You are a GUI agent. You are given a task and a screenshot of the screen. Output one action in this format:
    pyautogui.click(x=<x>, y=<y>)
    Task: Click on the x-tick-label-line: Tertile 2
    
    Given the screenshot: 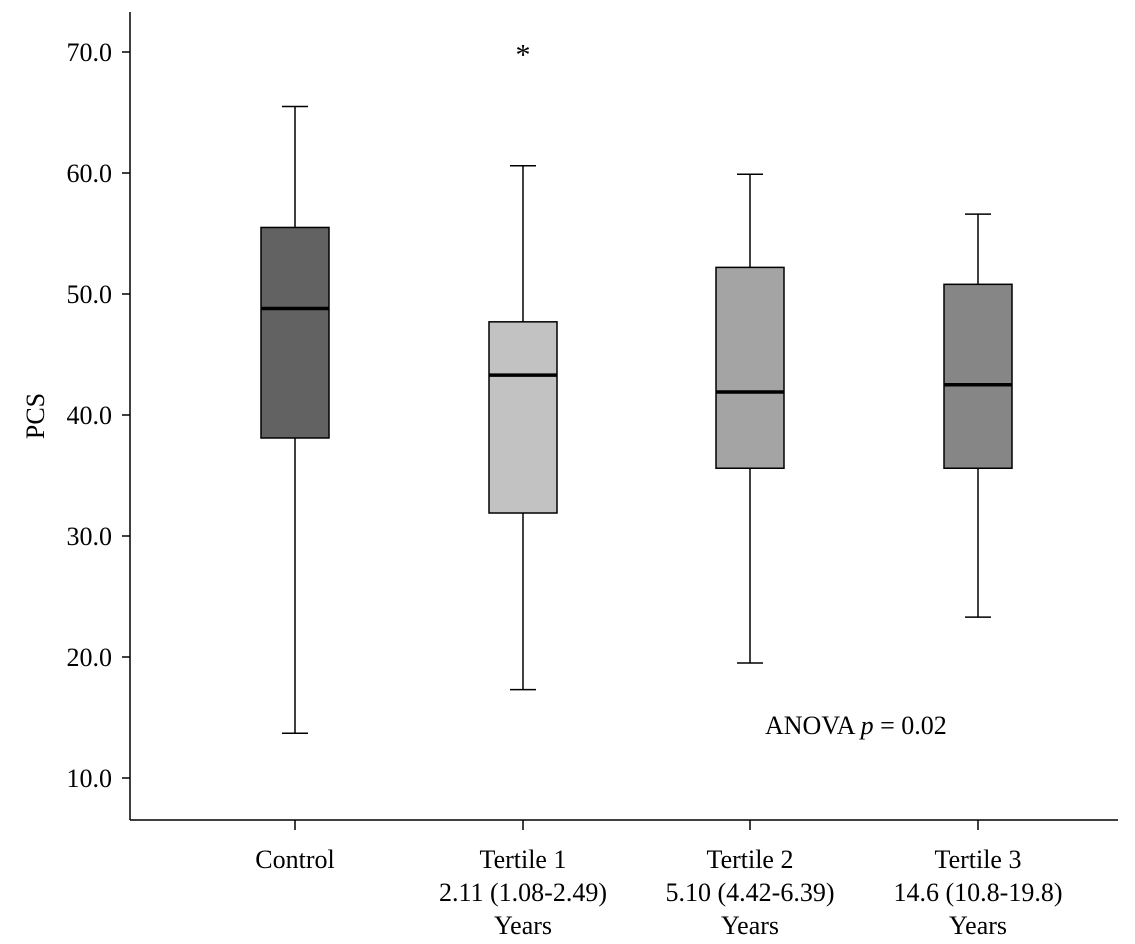 What is the action you would take?
    pyautogui.click(x=750, y=859)
    